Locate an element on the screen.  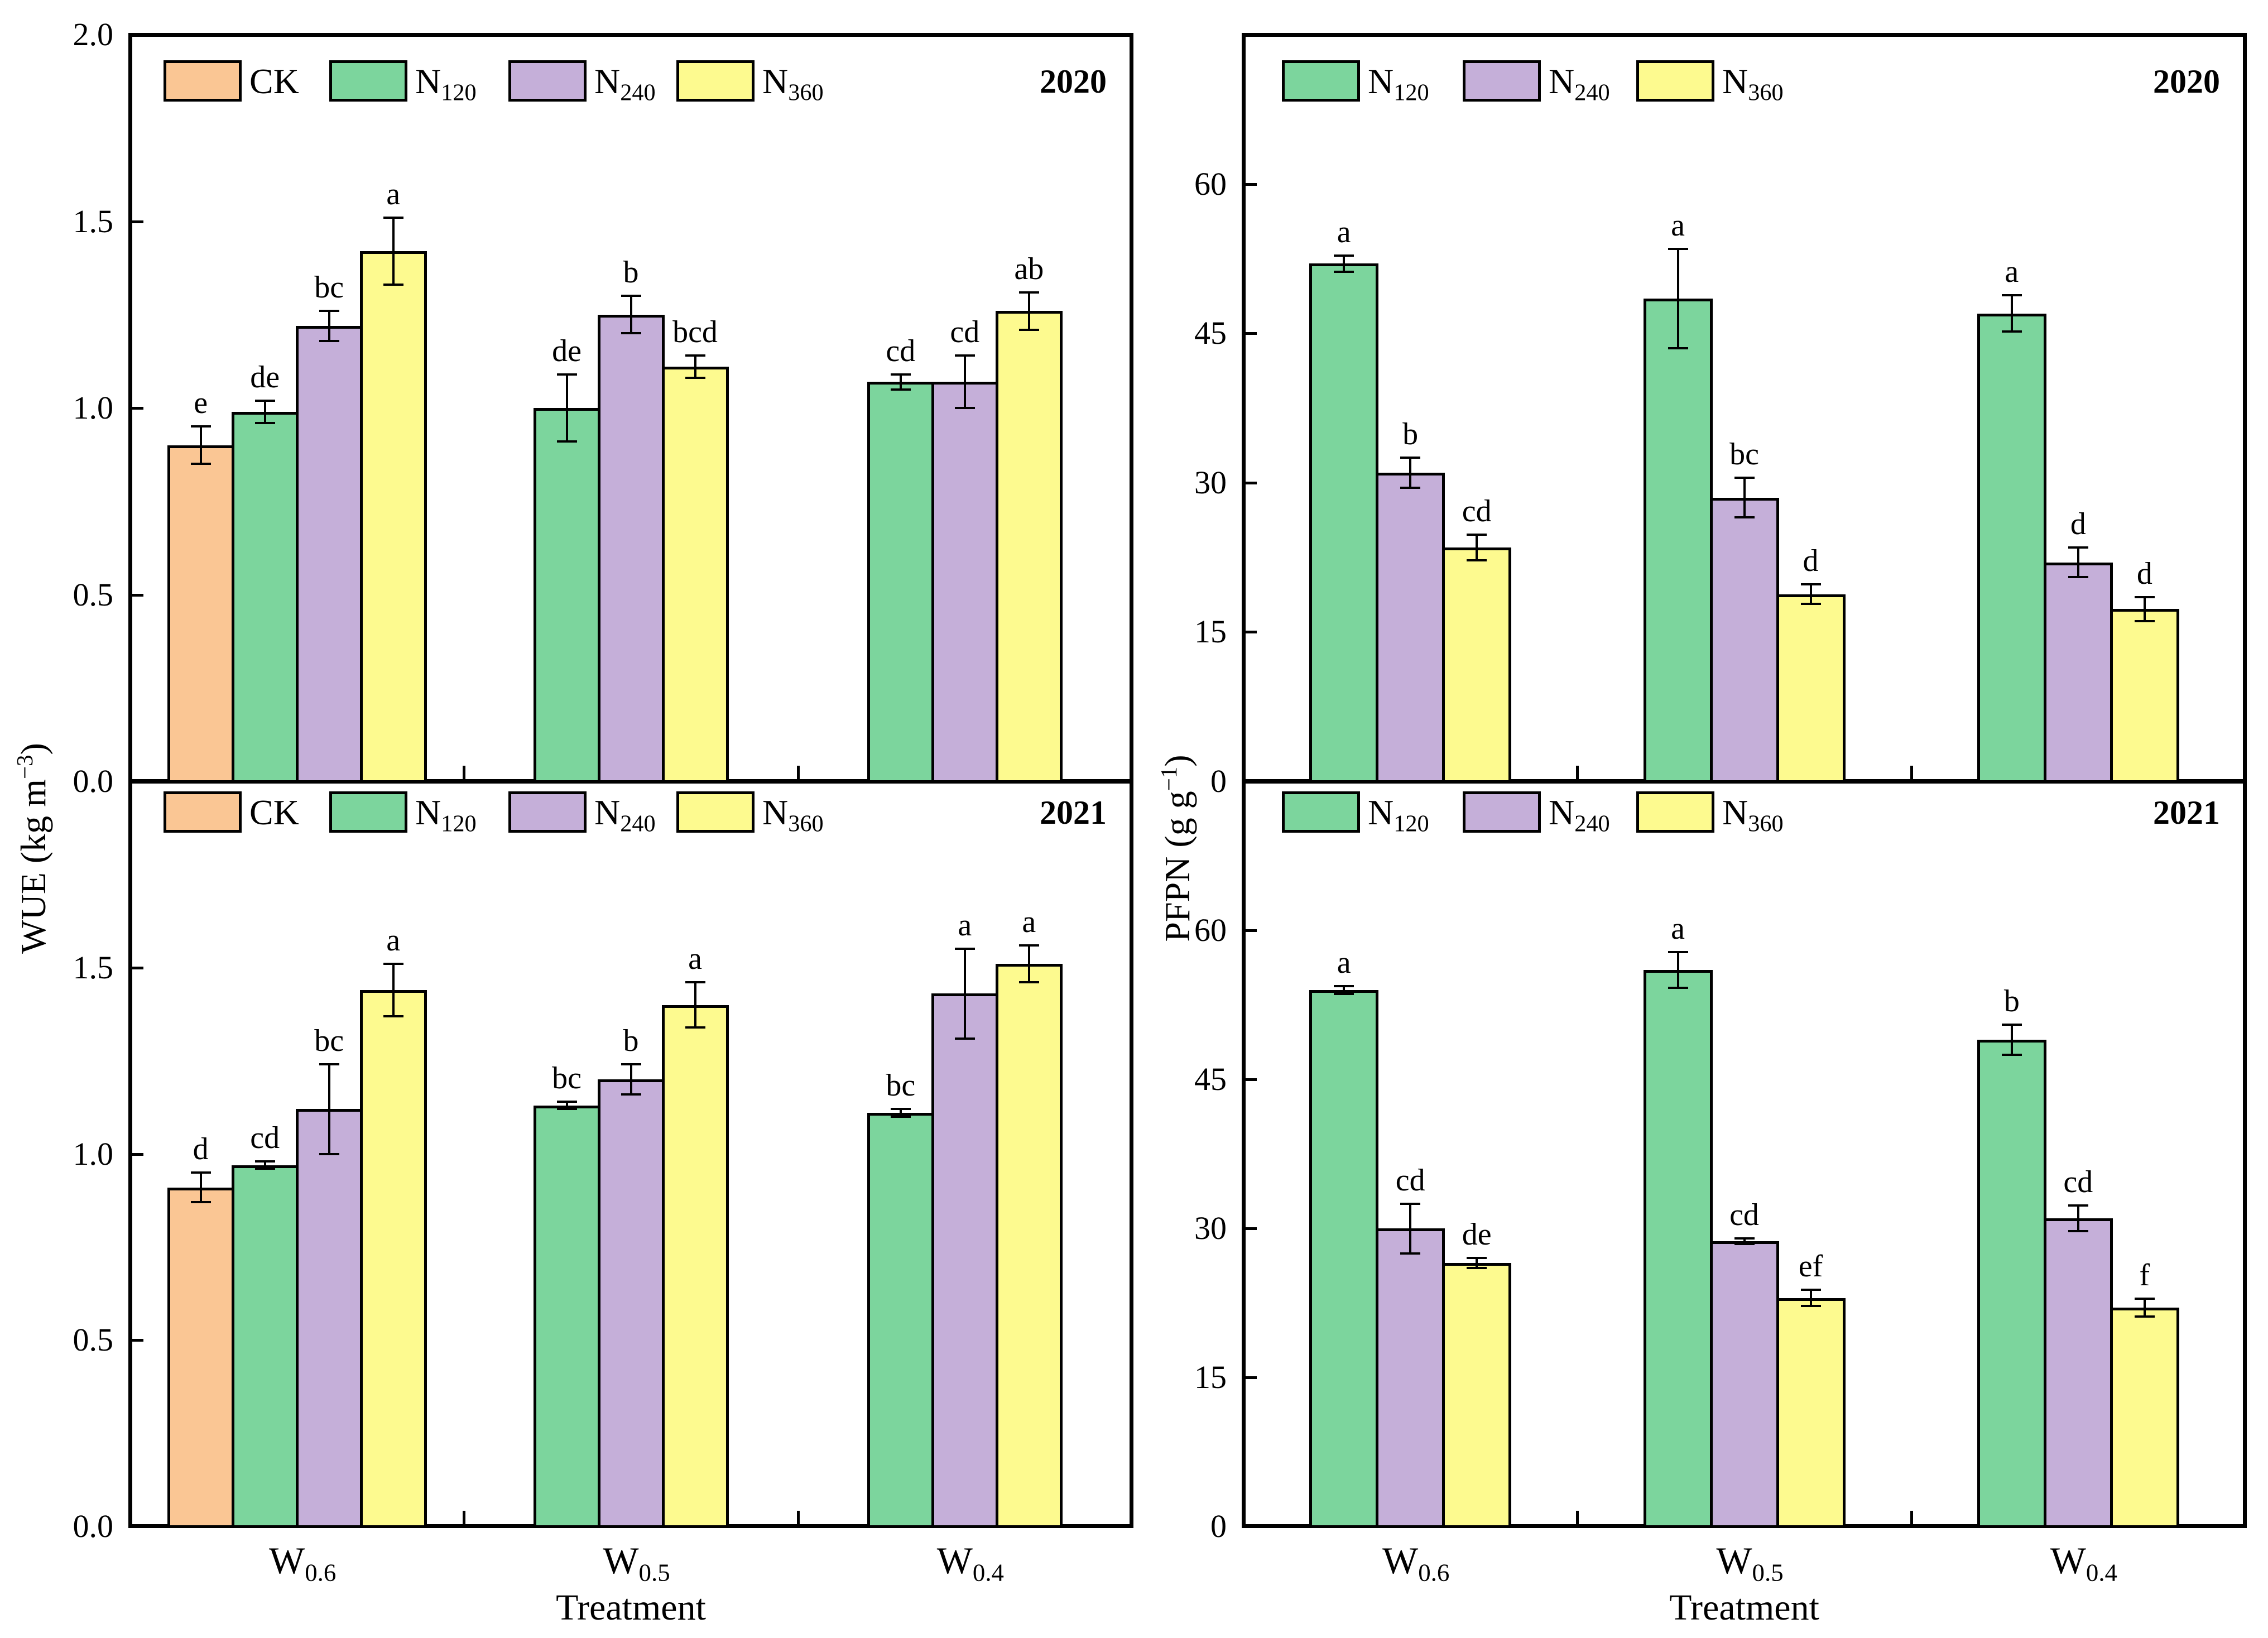
category-label-w0_4: W0.4 is located at coordinates (970, 1563).